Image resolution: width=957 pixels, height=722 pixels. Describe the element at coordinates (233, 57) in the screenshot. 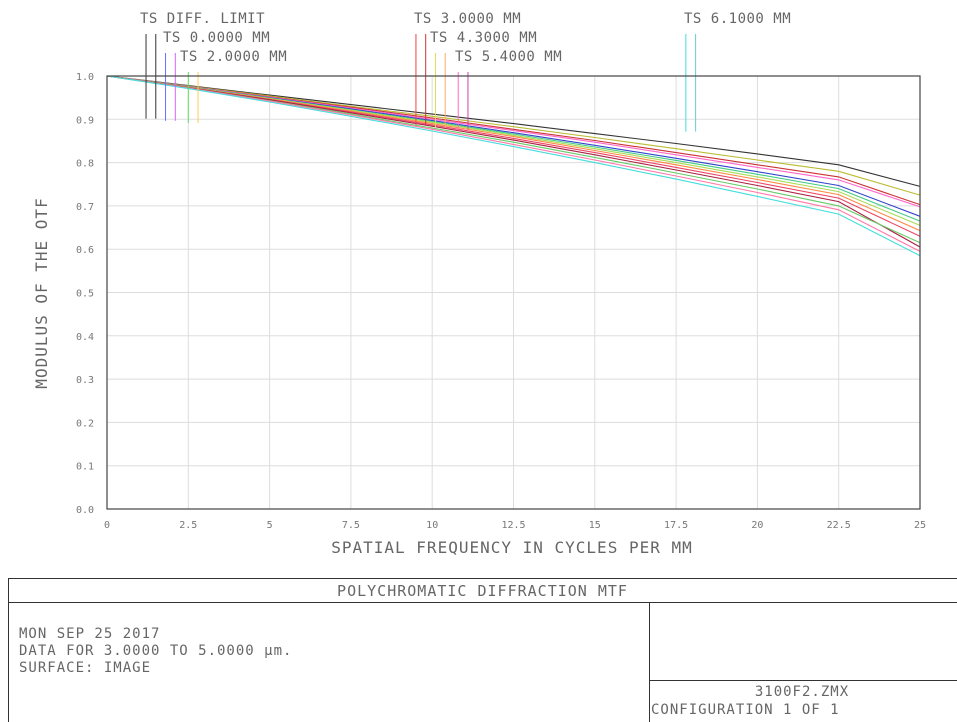

I see `legend-label: TS 2.0000 MM` at that location.